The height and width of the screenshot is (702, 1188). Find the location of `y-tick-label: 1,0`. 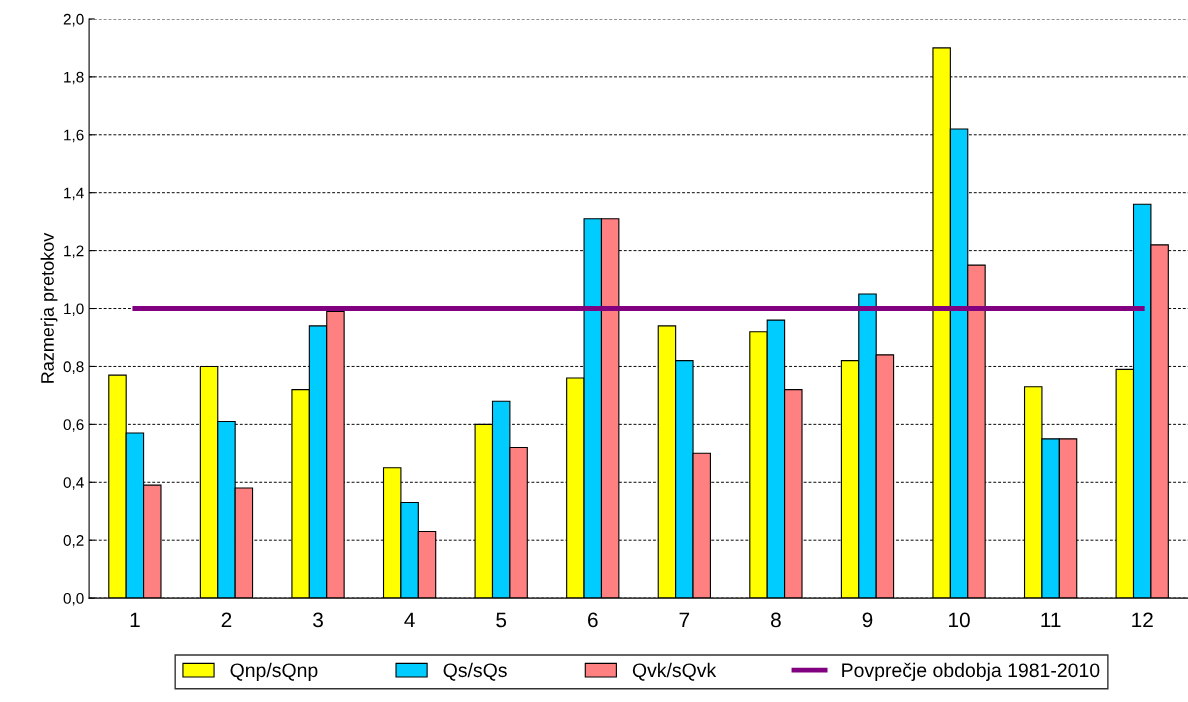

y-tick-label: 1,0 is located at coordinates (74, 310).